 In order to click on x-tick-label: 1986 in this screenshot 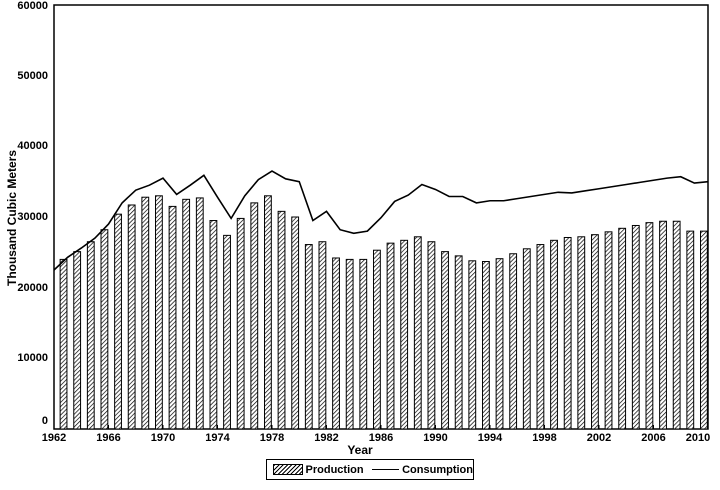, I will do `click(381, 438)`.